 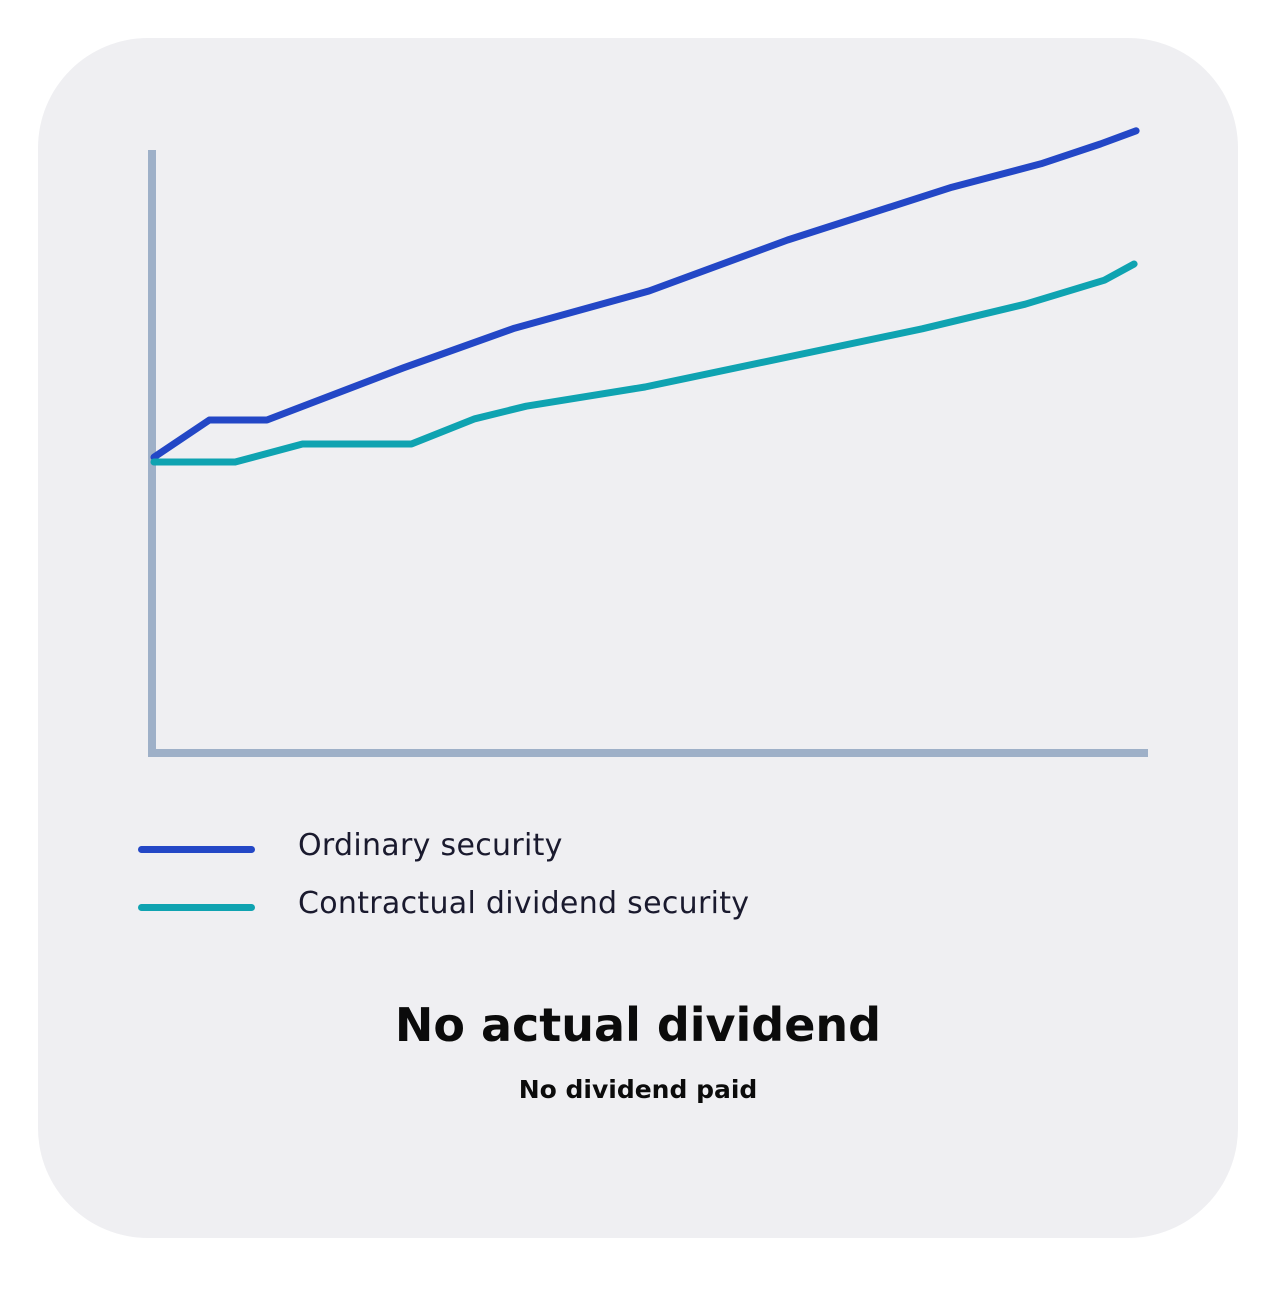 I want to click on chart-subtitle: No dividend paid, so click(x=638, y=1089).